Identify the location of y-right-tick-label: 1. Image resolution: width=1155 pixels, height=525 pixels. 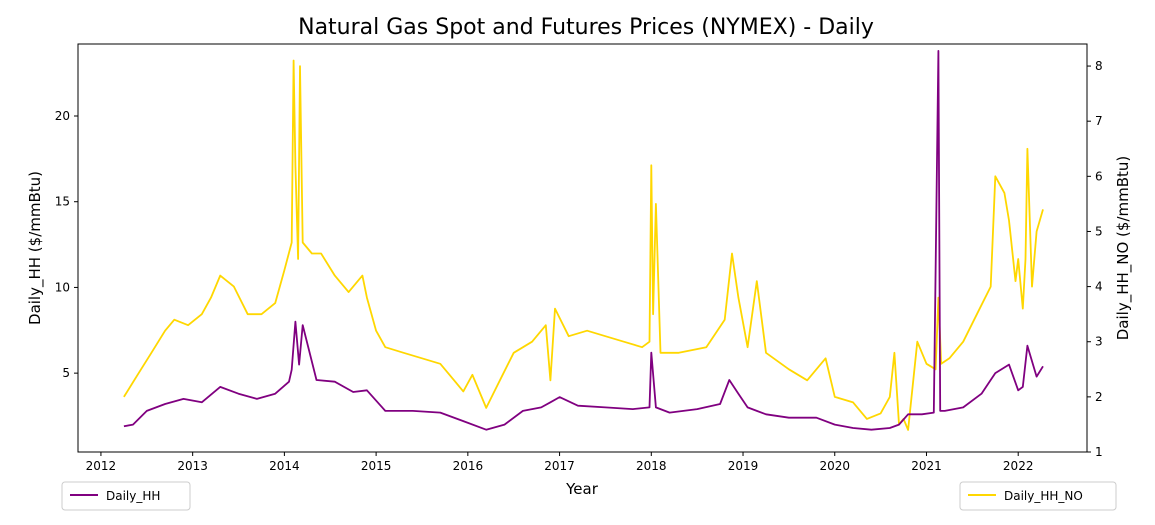
(1099, 452).